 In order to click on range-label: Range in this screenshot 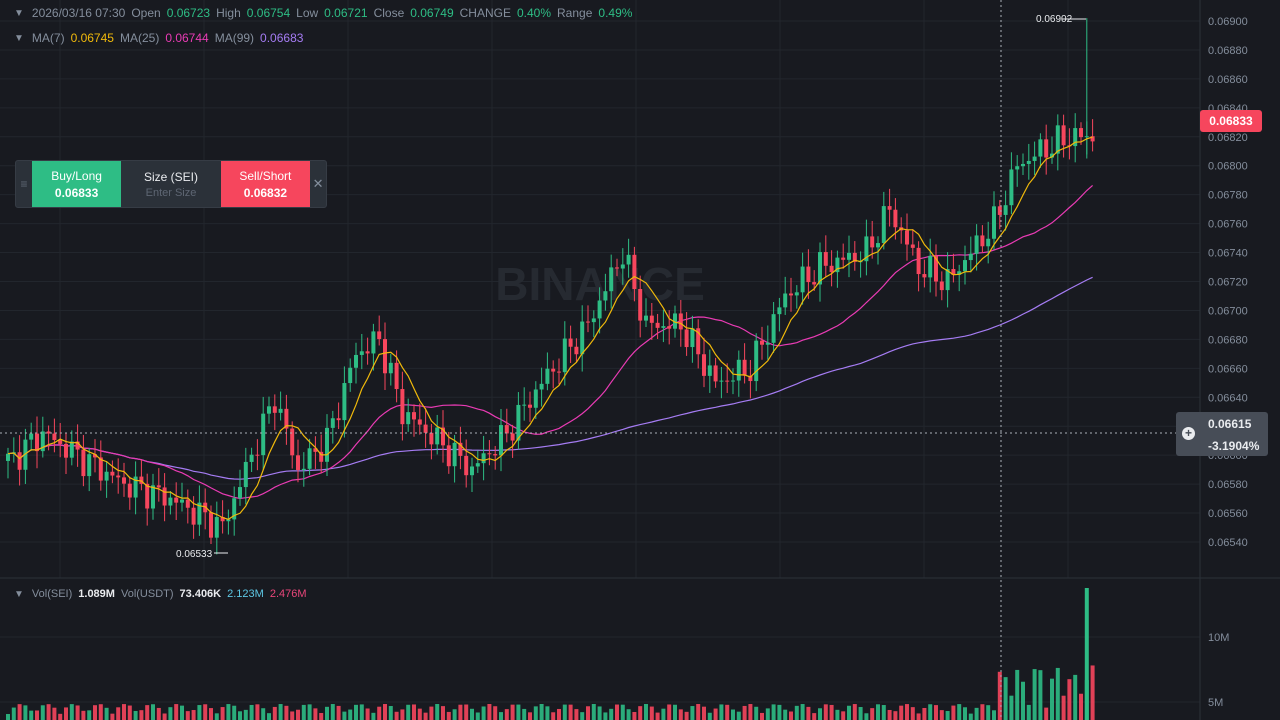, I will do `click(575, 13)`.